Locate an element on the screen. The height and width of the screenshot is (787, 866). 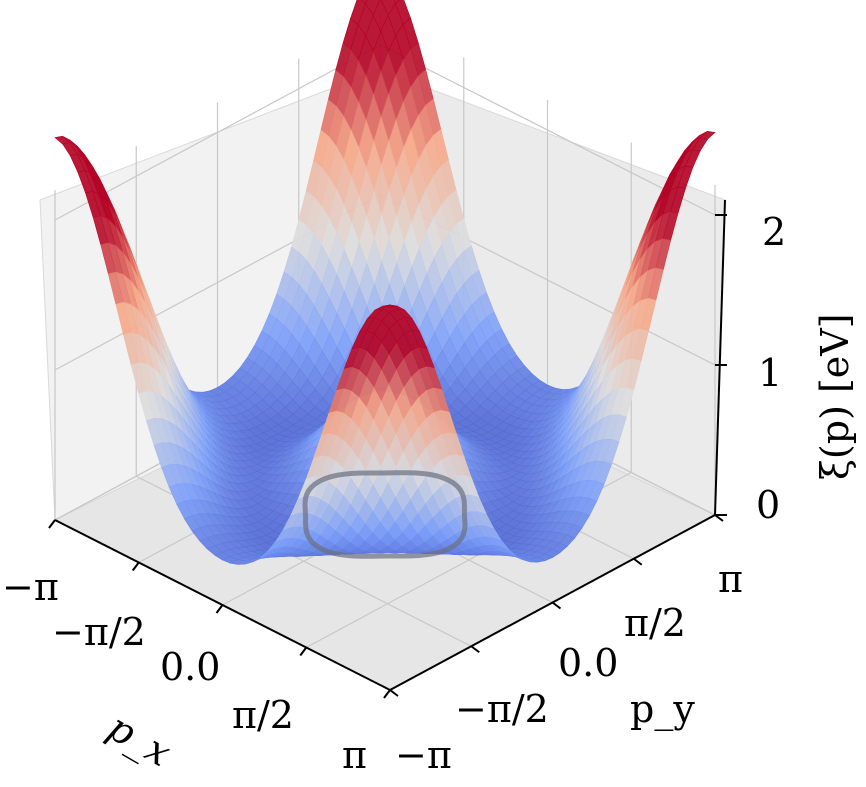
z-axis-line is located at coordinates (720, 357).